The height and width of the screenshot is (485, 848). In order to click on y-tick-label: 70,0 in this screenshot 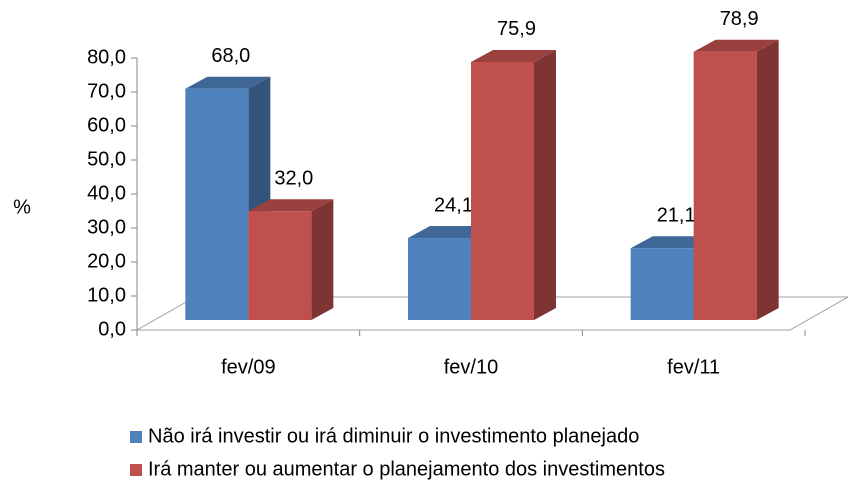, I will do `click(106, 91)`.